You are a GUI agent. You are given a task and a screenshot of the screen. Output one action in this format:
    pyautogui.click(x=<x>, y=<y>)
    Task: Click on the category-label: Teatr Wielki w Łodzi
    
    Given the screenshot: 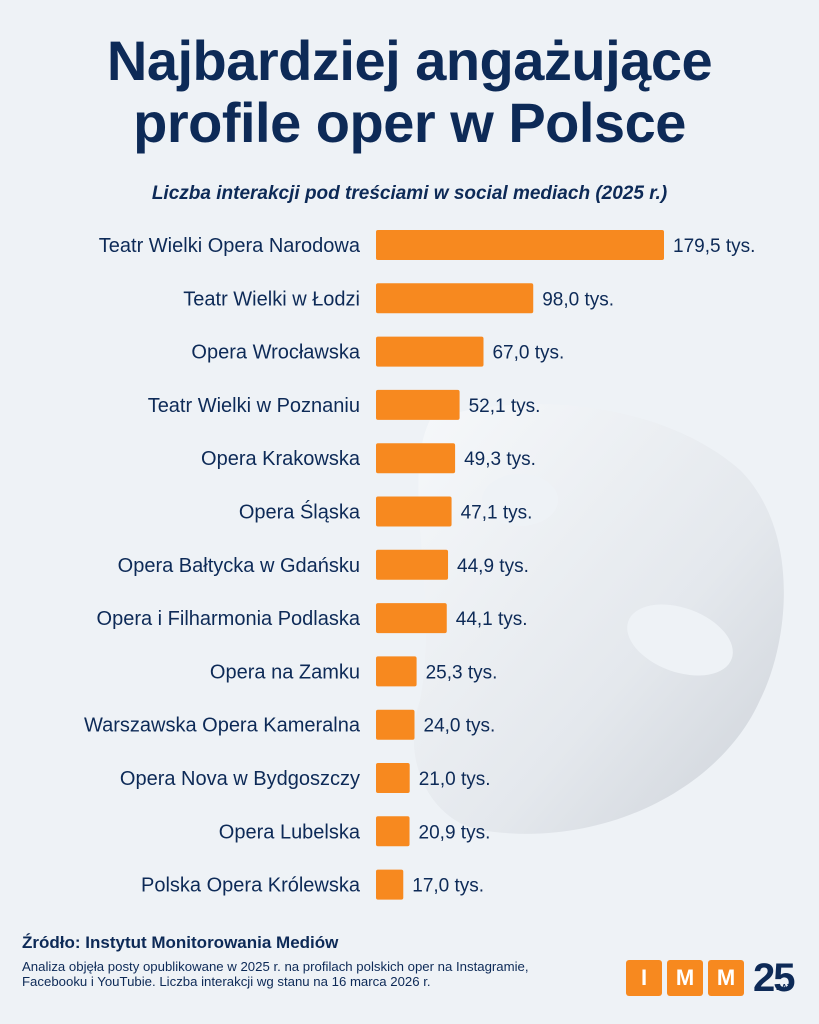 What is the action you would take?
    pyautogui.click(x=271, y=299)
    